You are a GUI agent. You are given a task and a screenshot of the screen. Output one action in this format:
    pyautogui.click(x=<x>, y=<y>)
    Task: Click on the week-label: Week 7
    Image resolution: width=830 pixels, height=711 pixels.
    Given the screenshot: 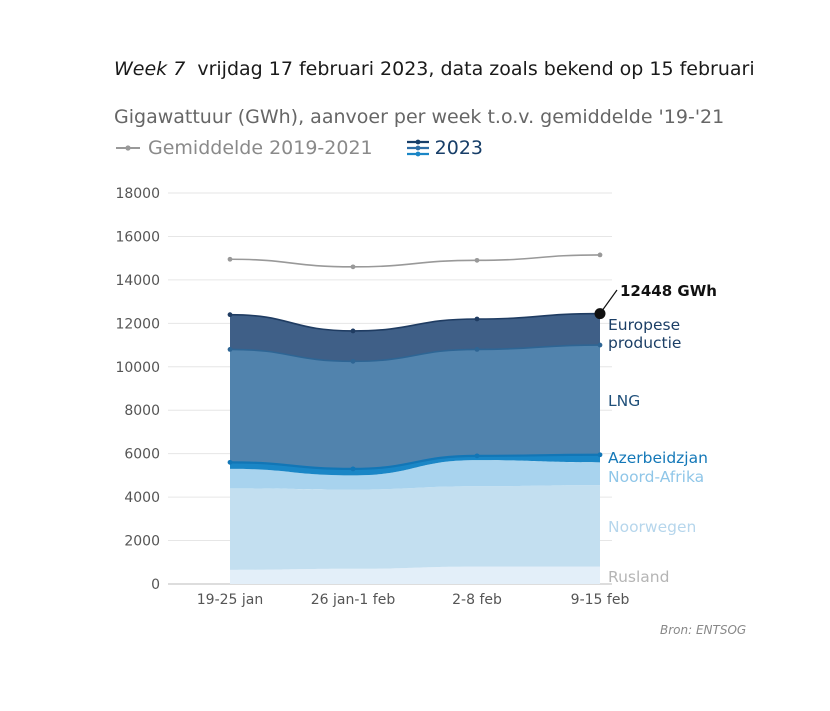 What is the action you would take?
    pyautogui.click(x=150, y=69)
    